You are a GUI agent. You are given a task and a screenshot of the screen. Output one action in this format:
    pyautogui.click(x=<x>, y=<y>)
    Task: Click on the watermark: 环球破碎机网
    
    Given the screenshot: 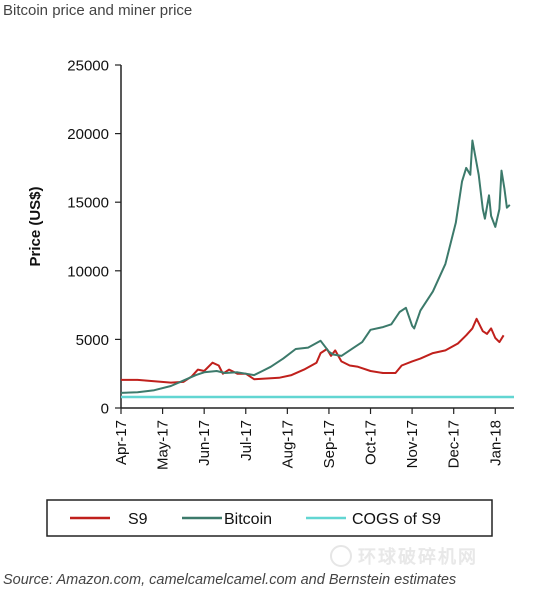 What is the action you would take?
    pyautogui.click(x=427, y=556)
    